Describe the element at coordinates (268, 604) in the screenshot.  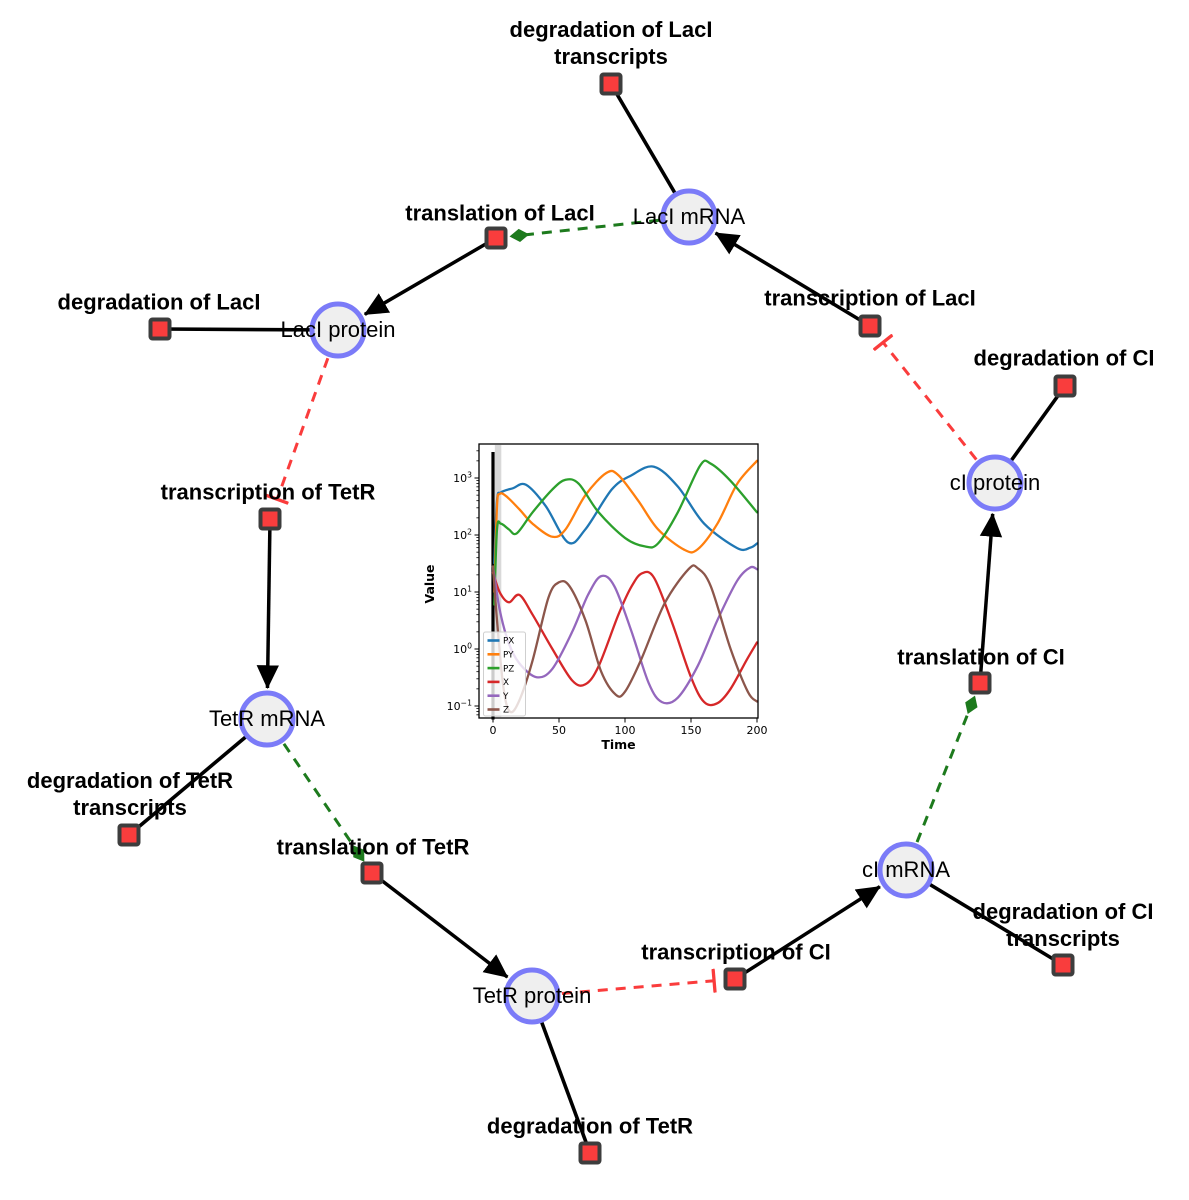
I see `edge-tr_tetr-tetr_mrna` at that location.